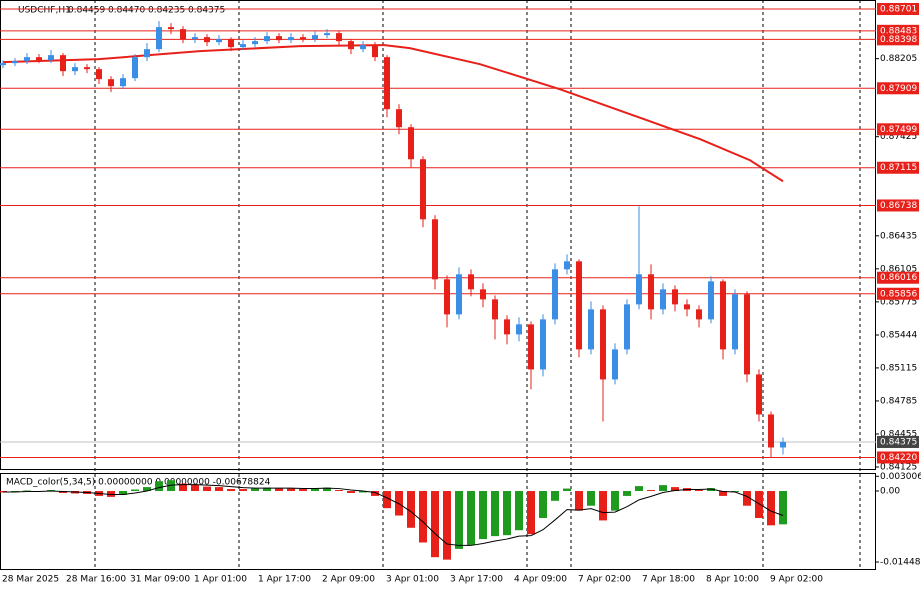 This screenshot has height=590, width=921. I want to click on x-tick-label: 3 Apr 17:00, so click(476, 580).